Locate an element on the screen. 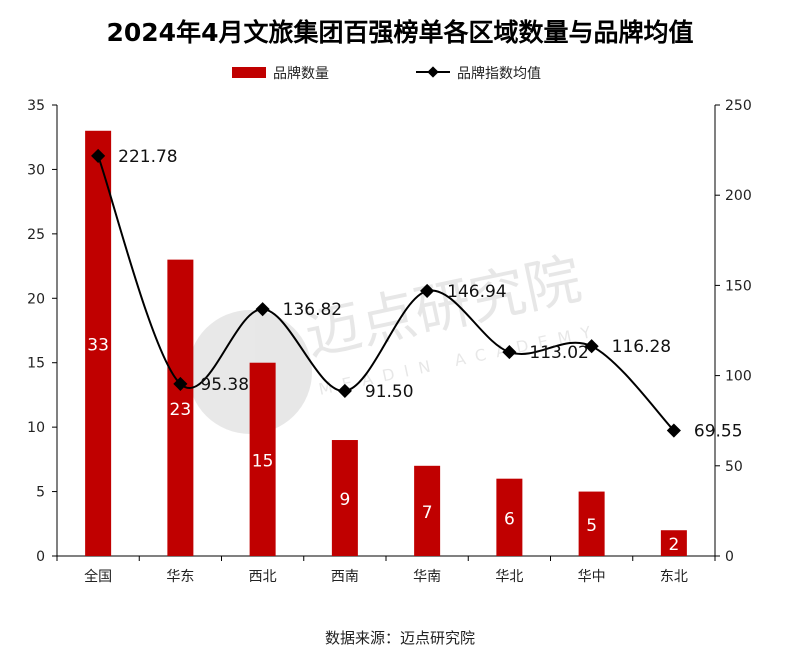 The height and width of the screenshot is (658, 800). bar-value-label: 15 is located at coordinates (263, 461).